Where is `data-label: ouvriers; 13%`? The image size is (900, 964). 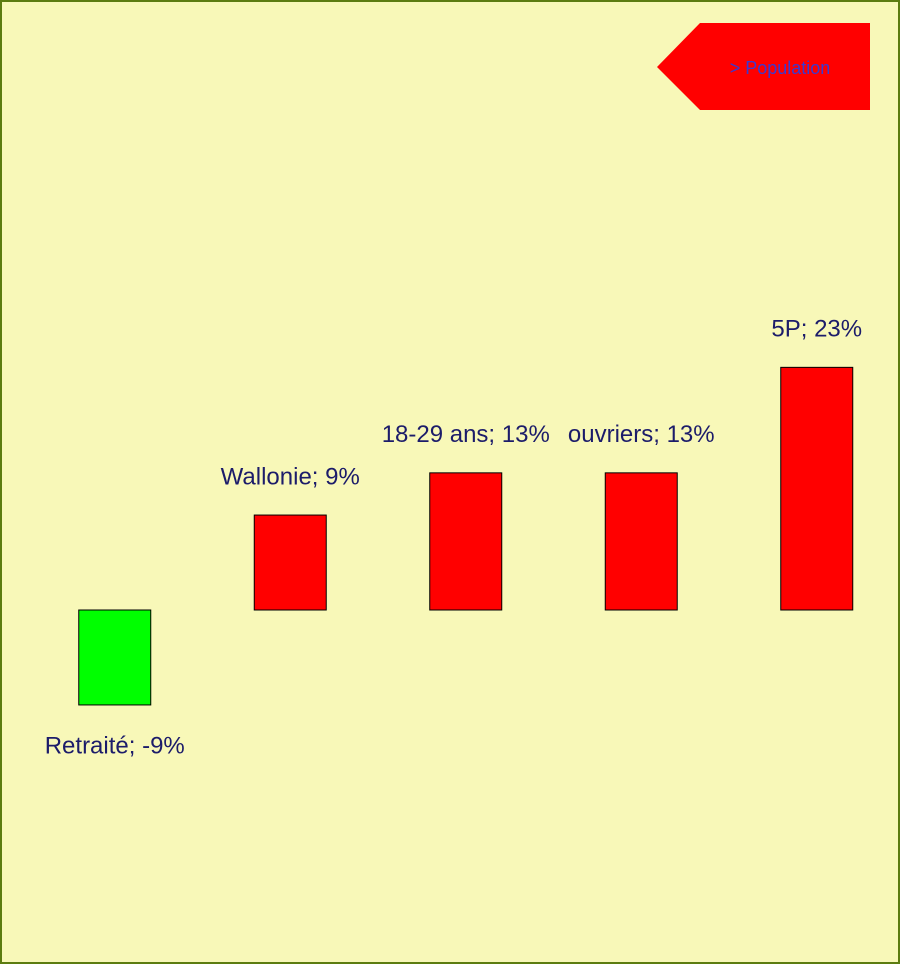 data-label: ouvriers; 13% is located at coordinates (641, 434).